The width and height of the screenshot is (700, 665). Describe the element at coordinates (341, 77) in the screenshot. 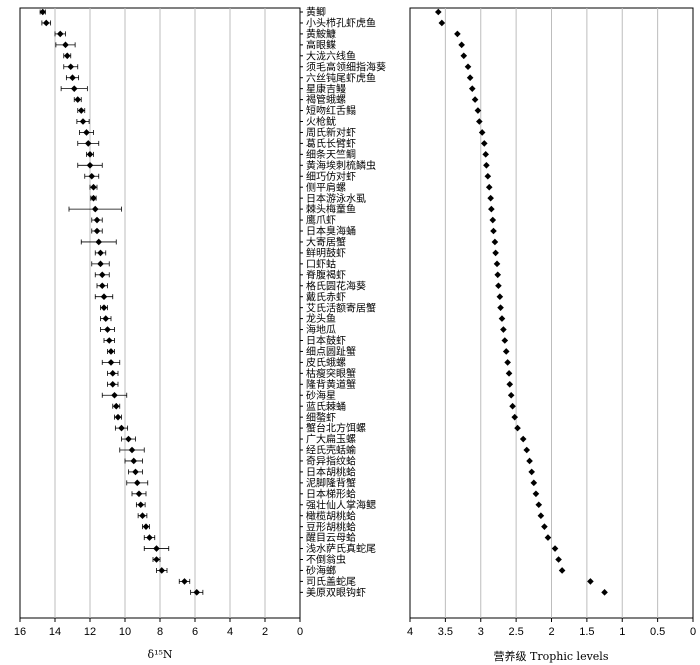

I see `category-label: 六丝钝尾虾虎鱼` at that location.